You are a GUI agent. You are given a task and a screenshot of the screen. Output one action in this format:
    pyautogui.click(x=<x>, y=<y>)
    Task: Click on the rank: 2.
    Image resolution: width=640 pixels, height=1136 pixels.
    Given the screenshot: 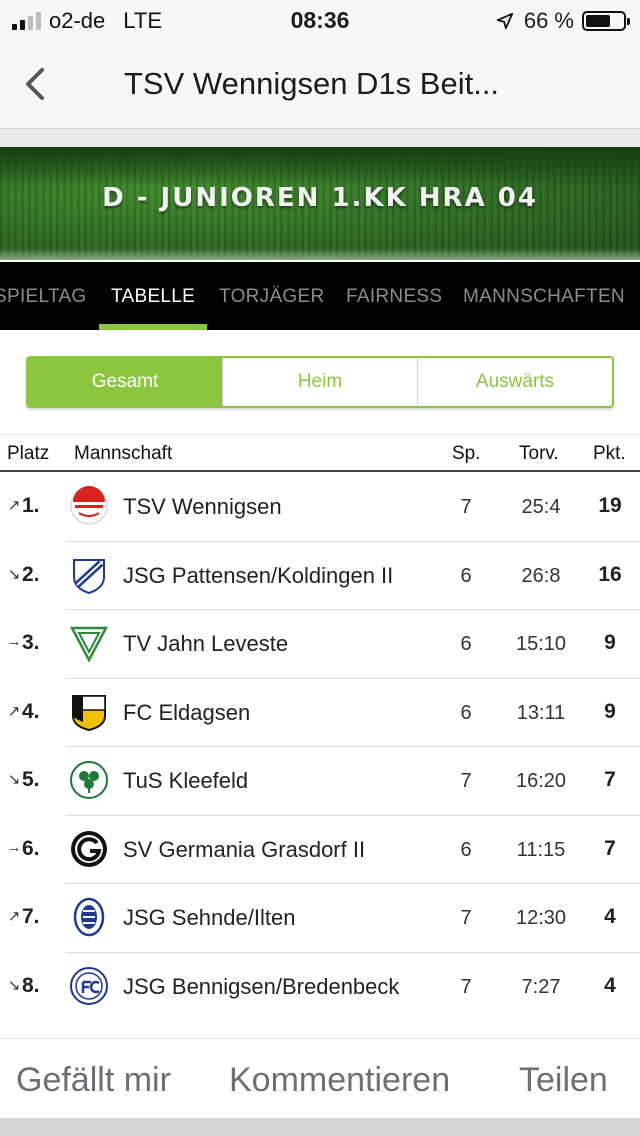 What is the action you would take?
    pyautogui.click(x=31, y=574)
    